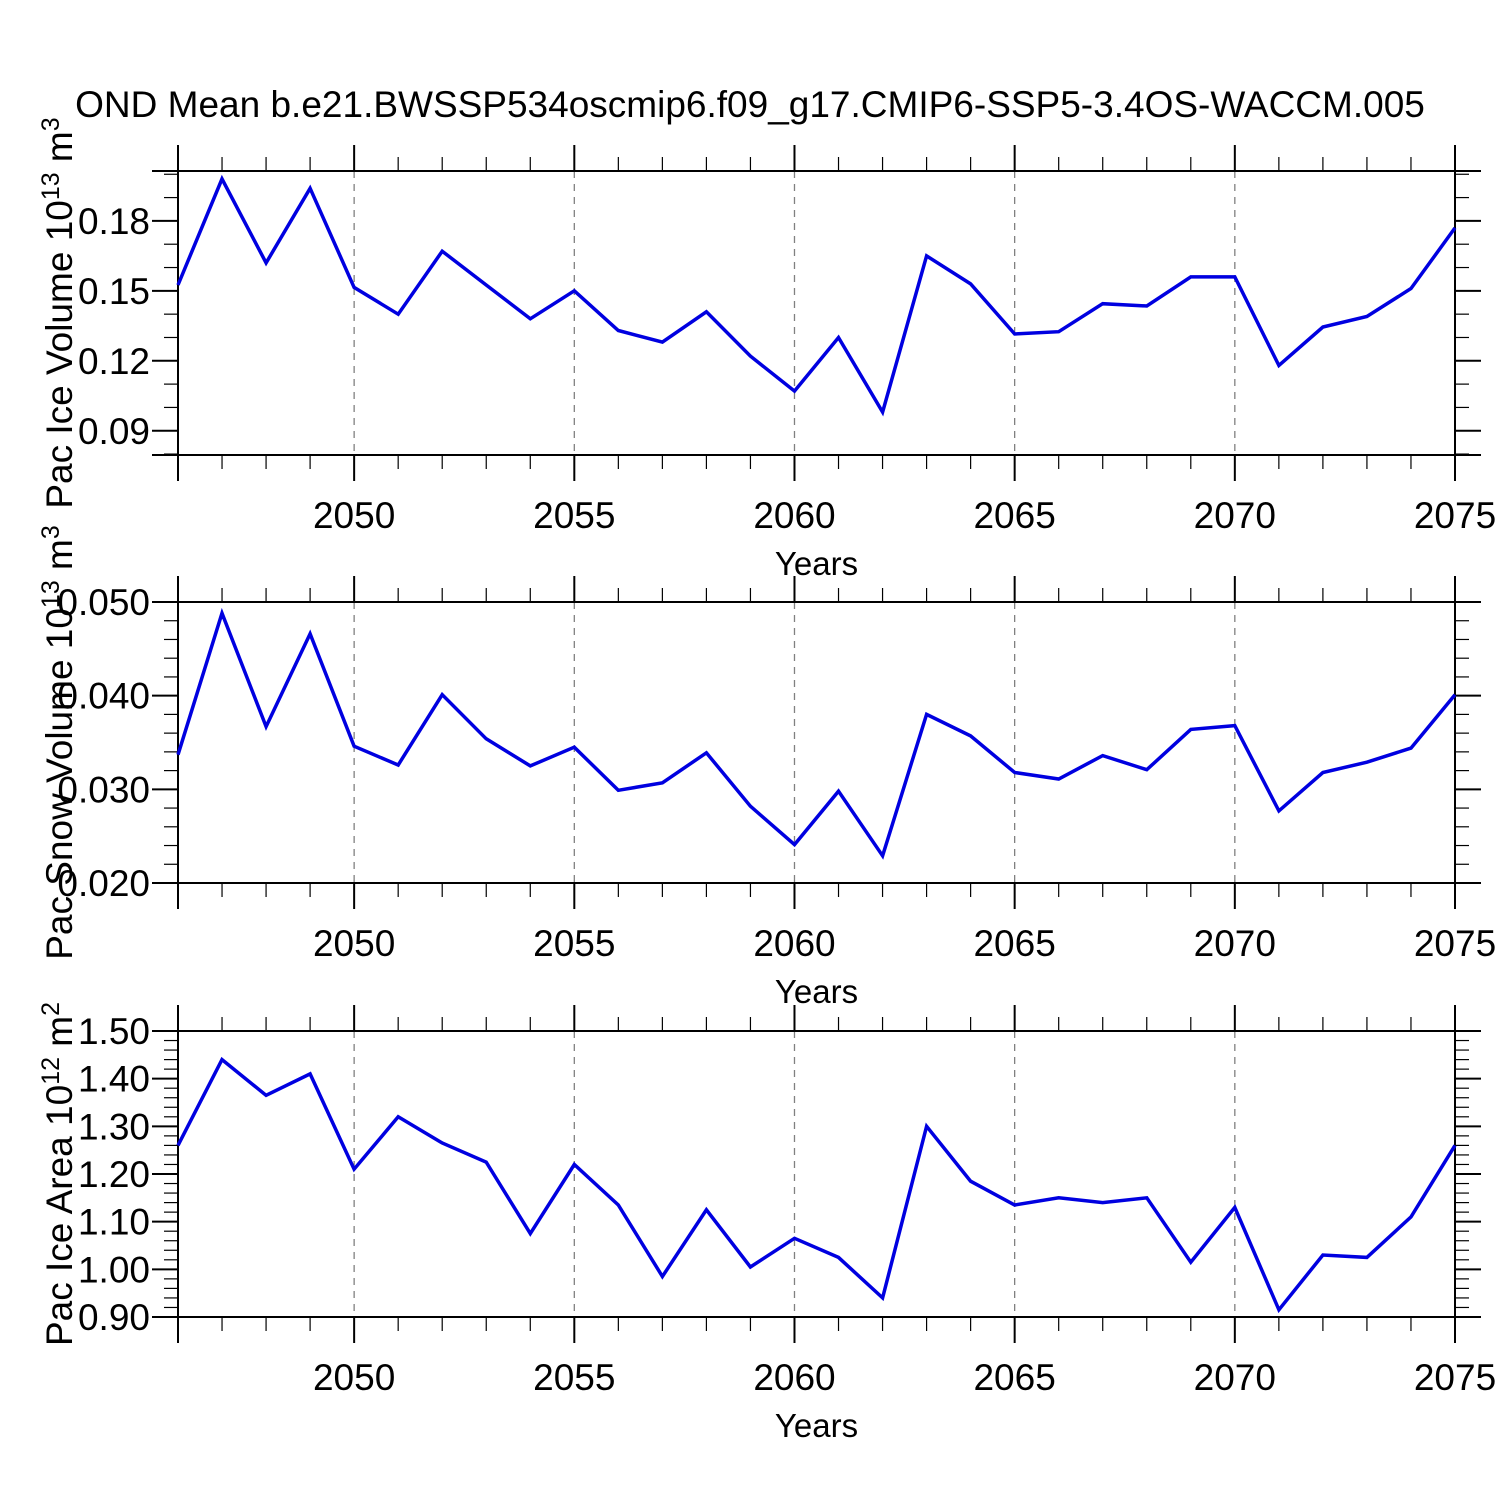 This screenshot has width=1500, height=1500. I want to click on y-tick-label: 1.50, so click(114, 1031).